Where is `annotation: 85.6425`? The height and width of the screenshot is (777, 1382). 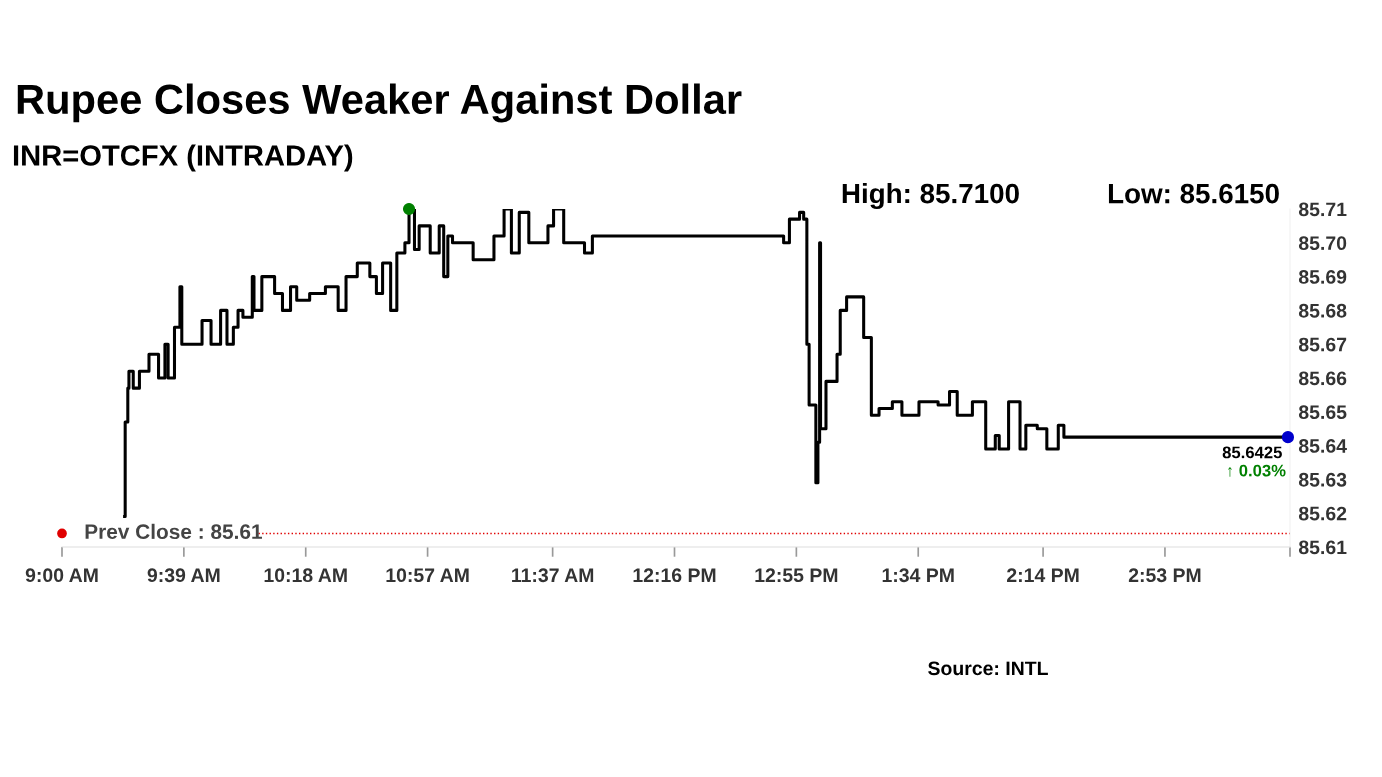
annotation: 85.6425 is located at coordinates (1252, 452).